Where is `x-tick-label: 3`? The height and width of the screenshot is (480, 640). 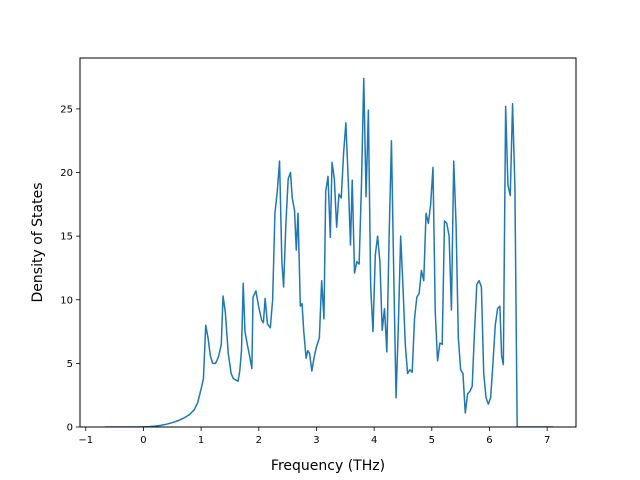
x-tick-label: 3 is located at coordinates (316, 440).